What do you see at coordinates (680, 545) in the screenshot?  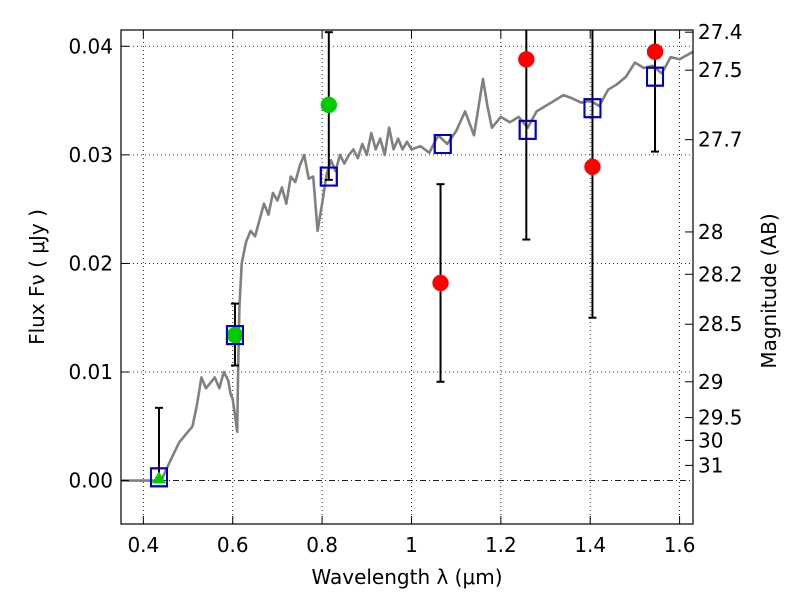 I see `x-tick-label: 1.6` at bounding box center [680, 545].